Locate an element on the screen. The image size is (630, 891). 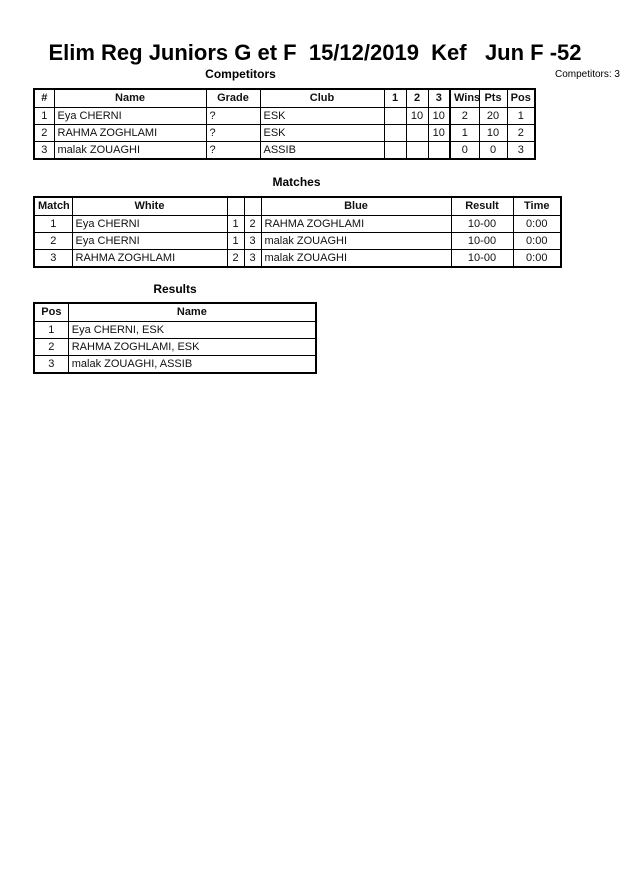
col-header-match: Match is located at coordinates (53, 206).